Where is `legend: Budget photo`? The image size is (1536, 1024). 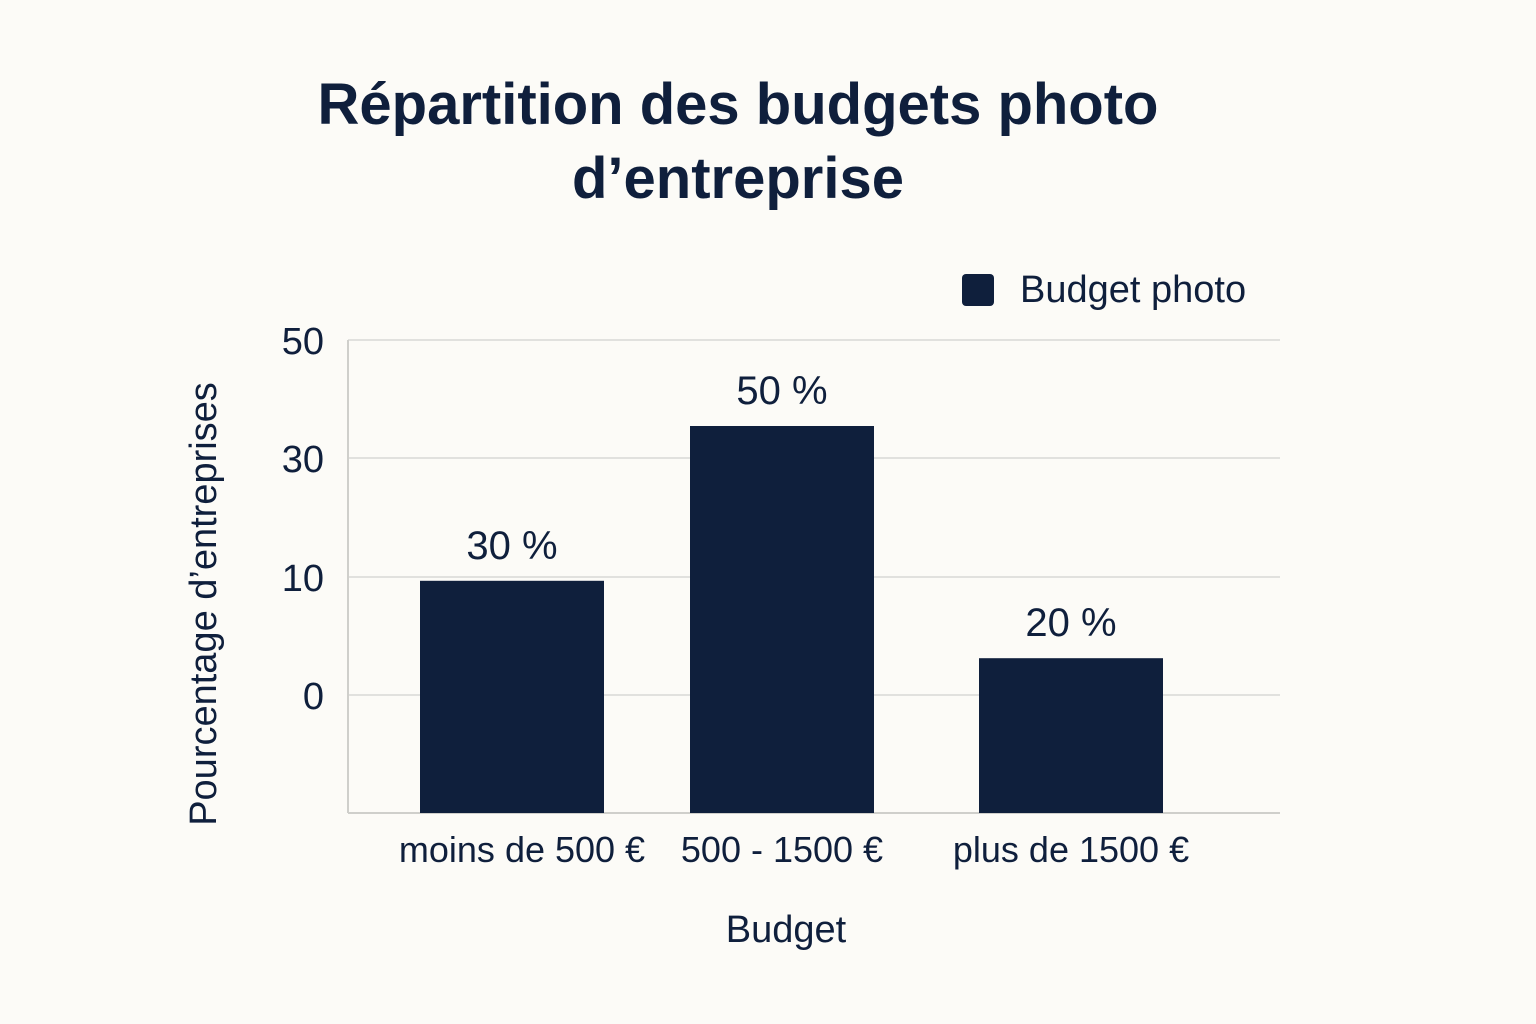 legend: Budget photo is located at coordinates (1104, 290).